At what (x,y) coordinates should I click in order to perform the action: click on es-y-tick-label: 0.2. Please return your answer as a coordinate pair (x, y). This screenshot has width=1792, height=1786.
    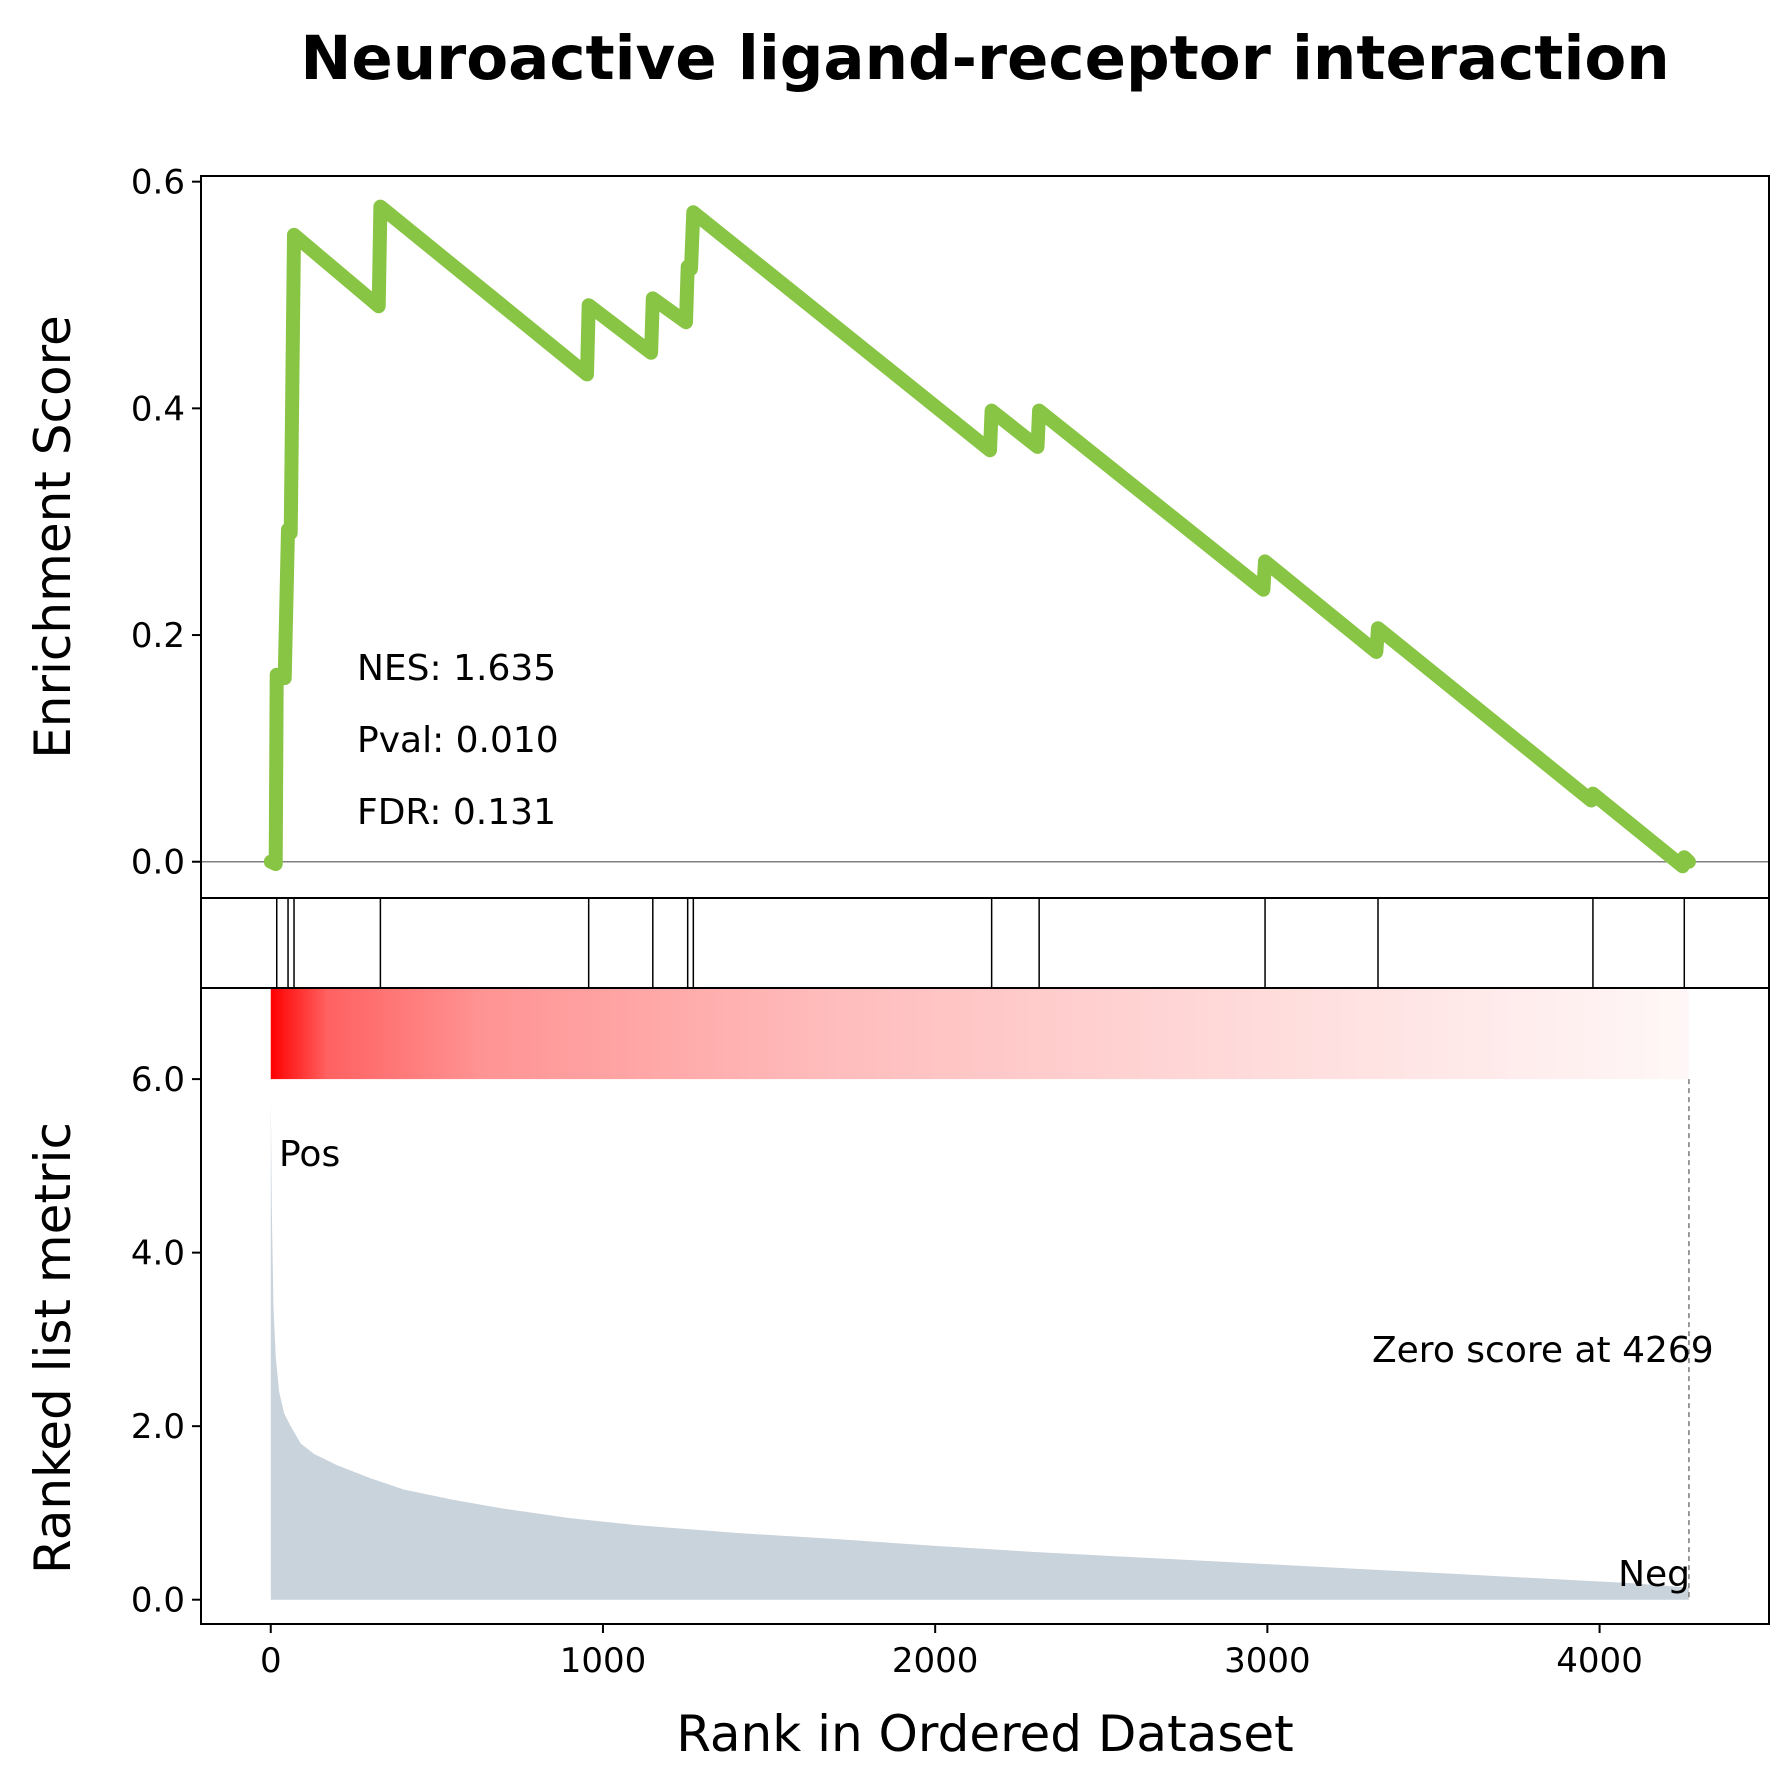
    Looking at the image, I should click on (158, 636).